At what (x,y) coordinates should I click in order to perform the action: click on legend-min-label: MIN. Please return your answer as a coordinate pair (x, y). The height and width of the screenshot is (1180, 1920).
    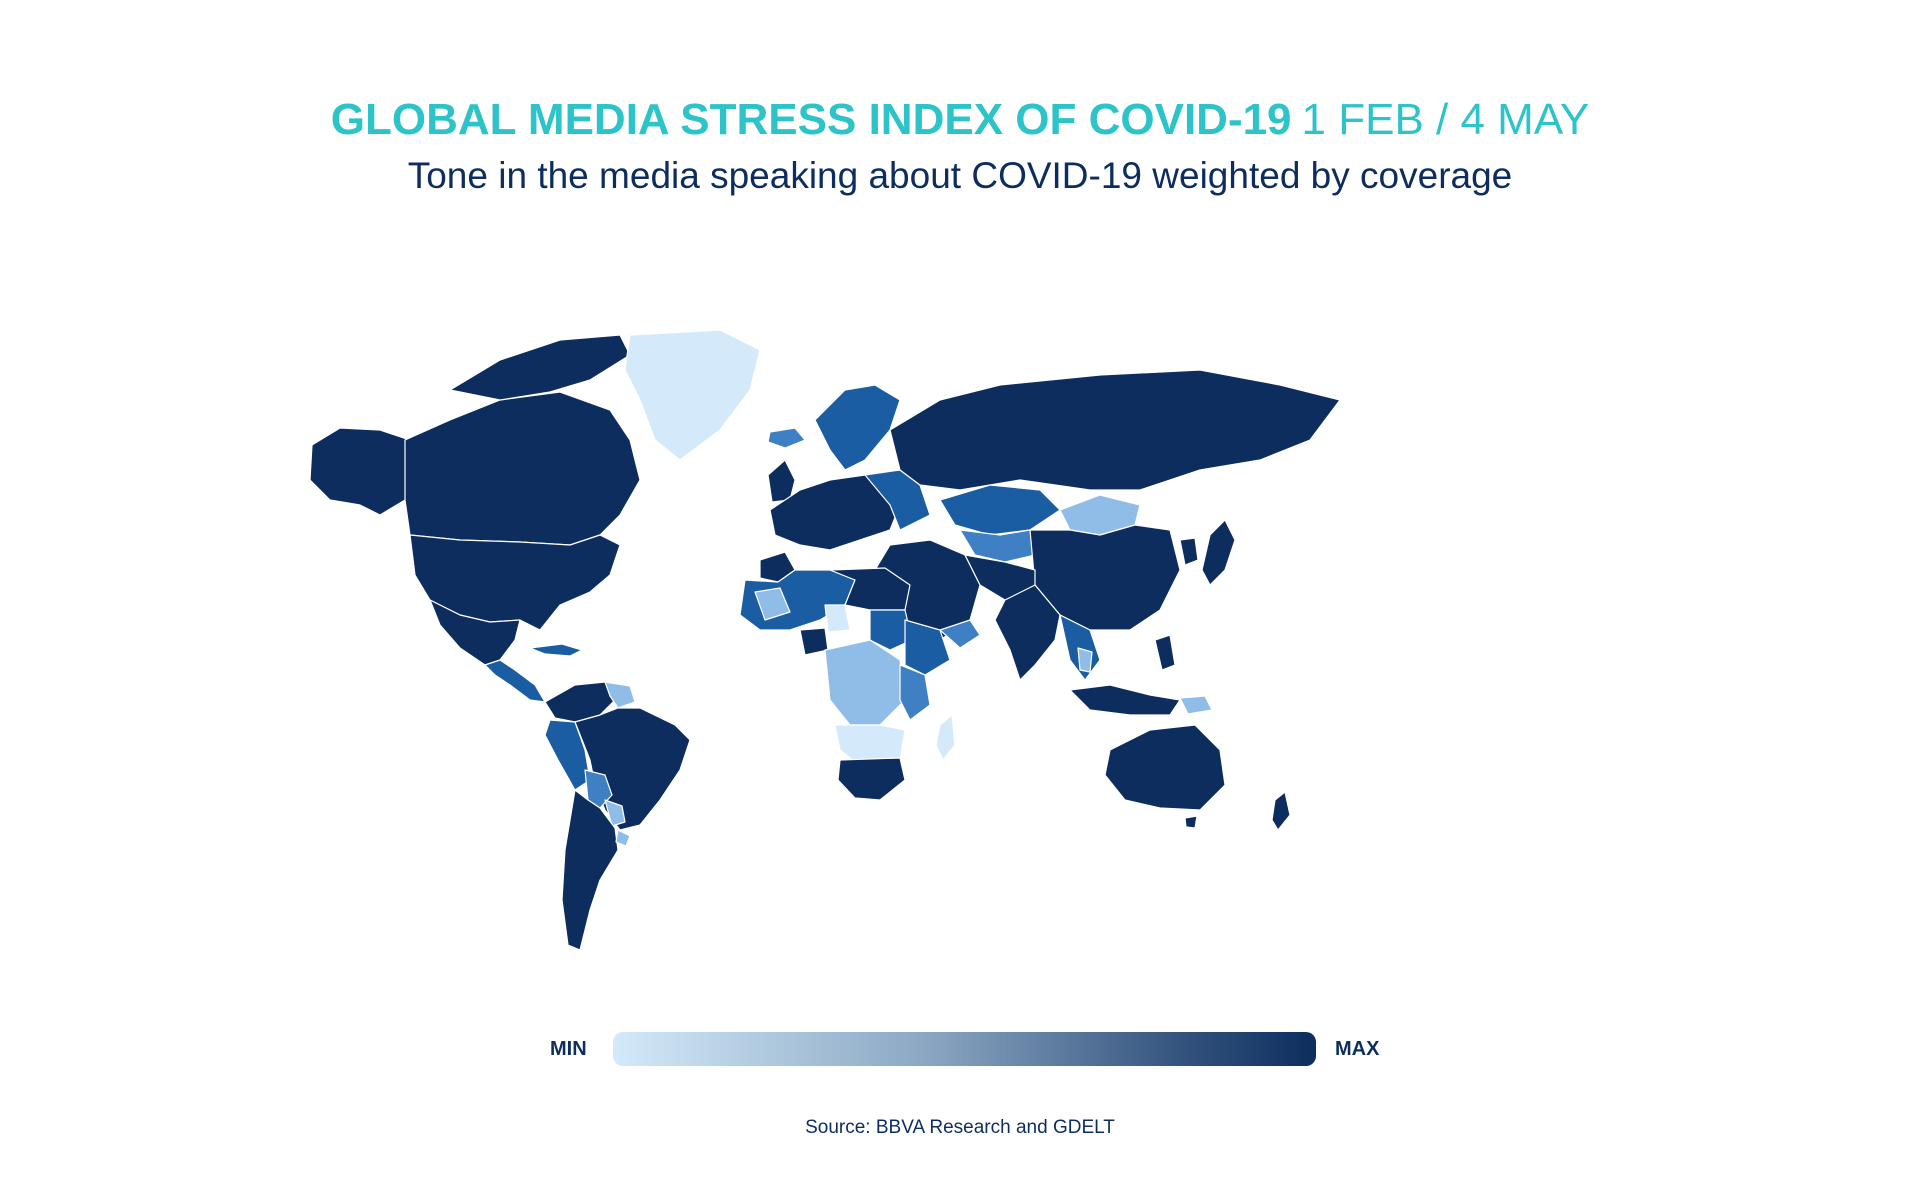
    Looking at the image, I should click on (568, 1049).